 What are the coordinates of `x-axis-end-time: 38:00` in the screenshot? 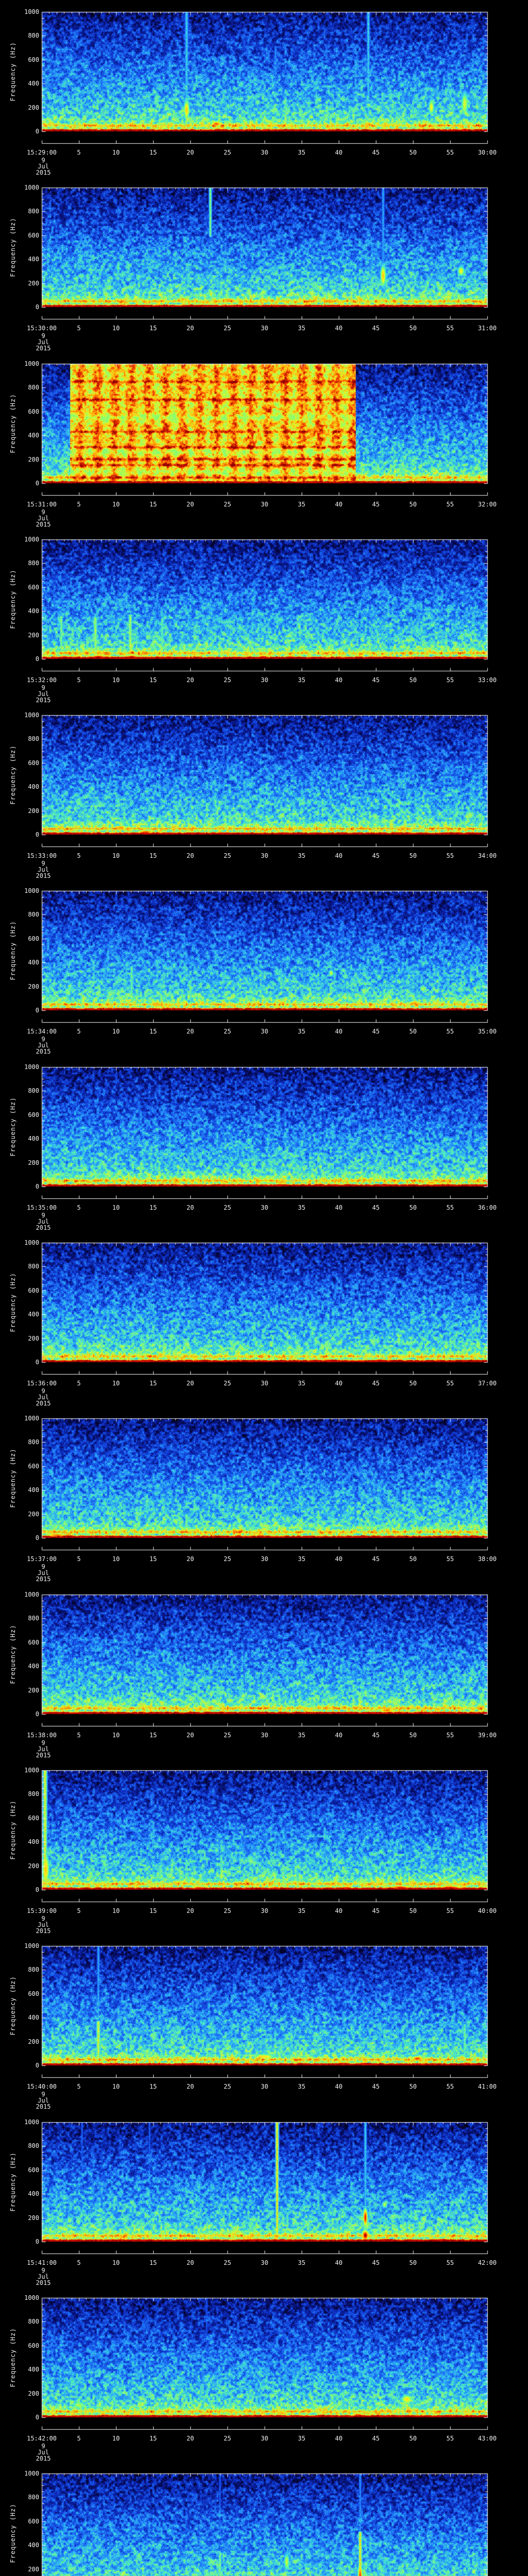 It's located at (487, 1559).